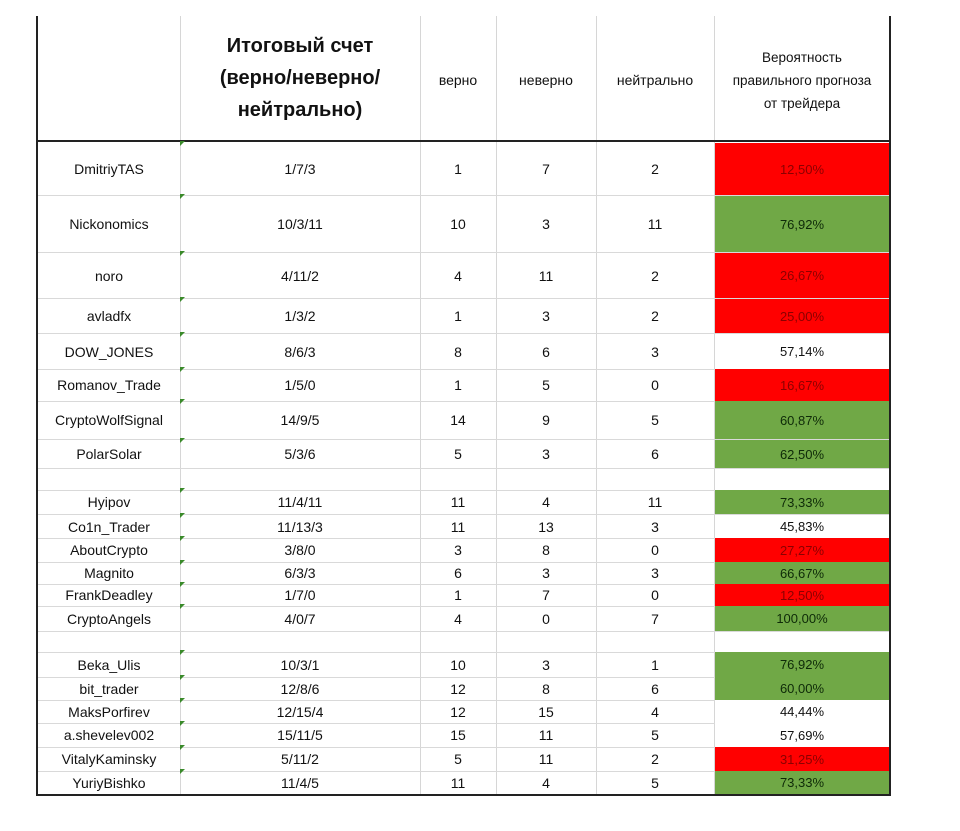  Describe the element at coordinates (458, 351) in the screenshot. I see `cell-correct: 8` at that location.